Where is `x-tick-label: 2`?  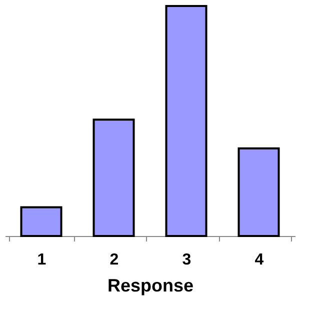
x-tick-label: 2 is located at coordinates (114, 260).